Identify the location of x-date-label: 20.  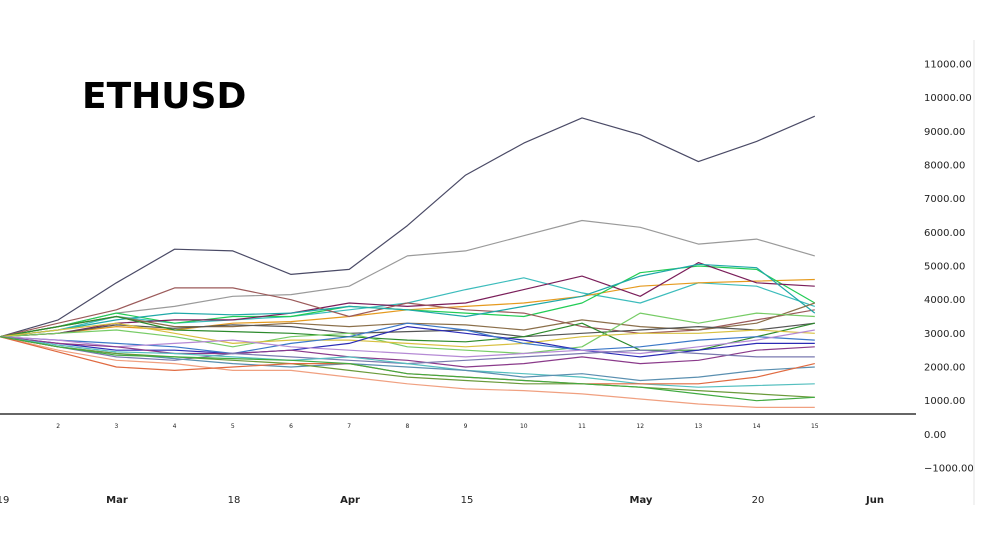
(758, 500).